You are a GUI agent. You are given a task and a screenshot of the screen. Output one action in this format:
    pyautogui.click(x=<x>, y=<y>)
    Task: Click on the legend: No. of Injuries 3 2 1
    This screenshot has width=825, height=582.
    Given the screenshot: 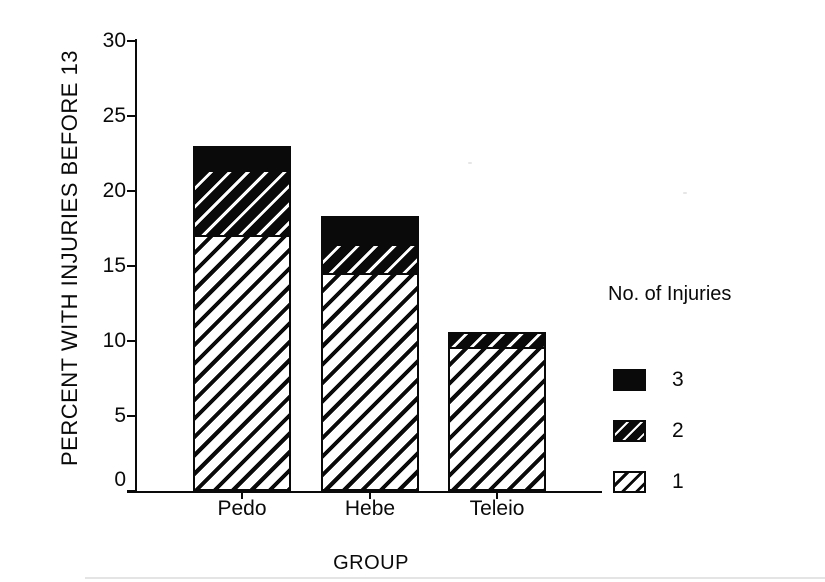 What is the action you would take?
    pyautogui.click(x=705, y=393)
    